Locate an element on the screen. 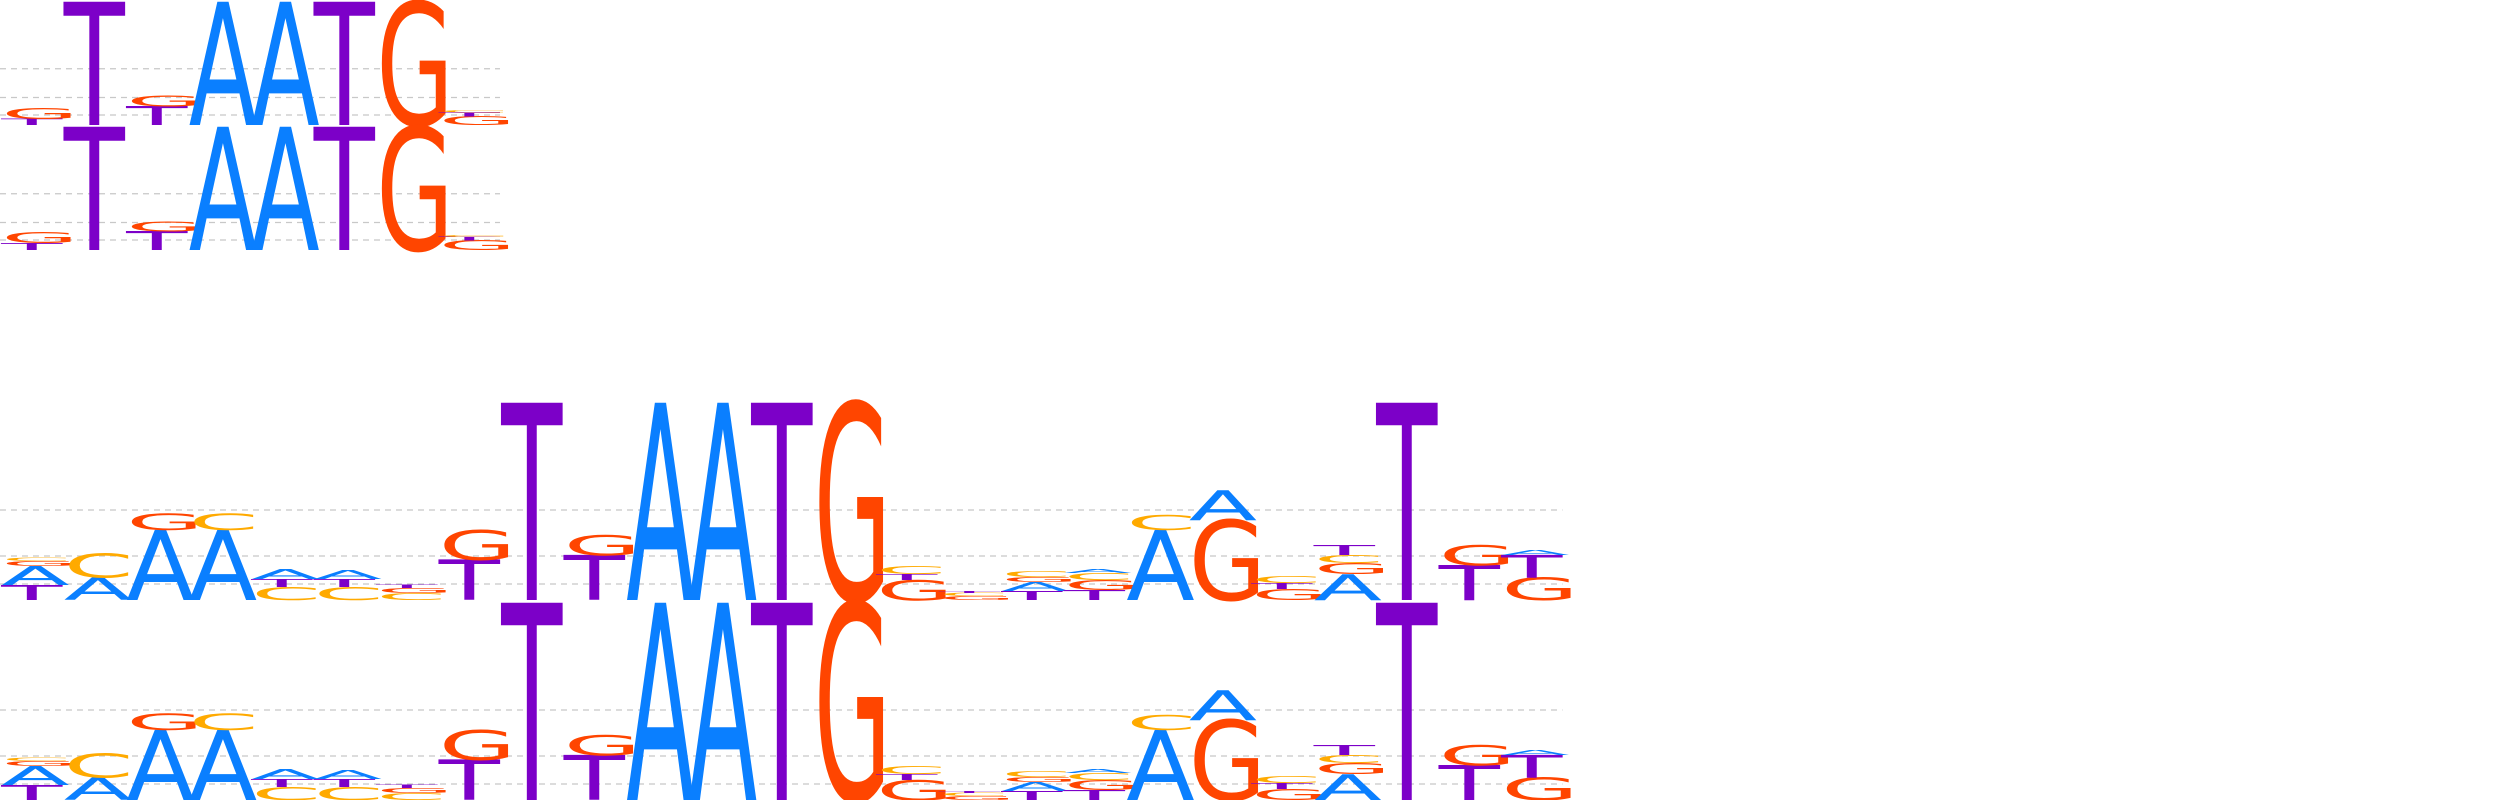  grid is located at coordinates (781, 747).